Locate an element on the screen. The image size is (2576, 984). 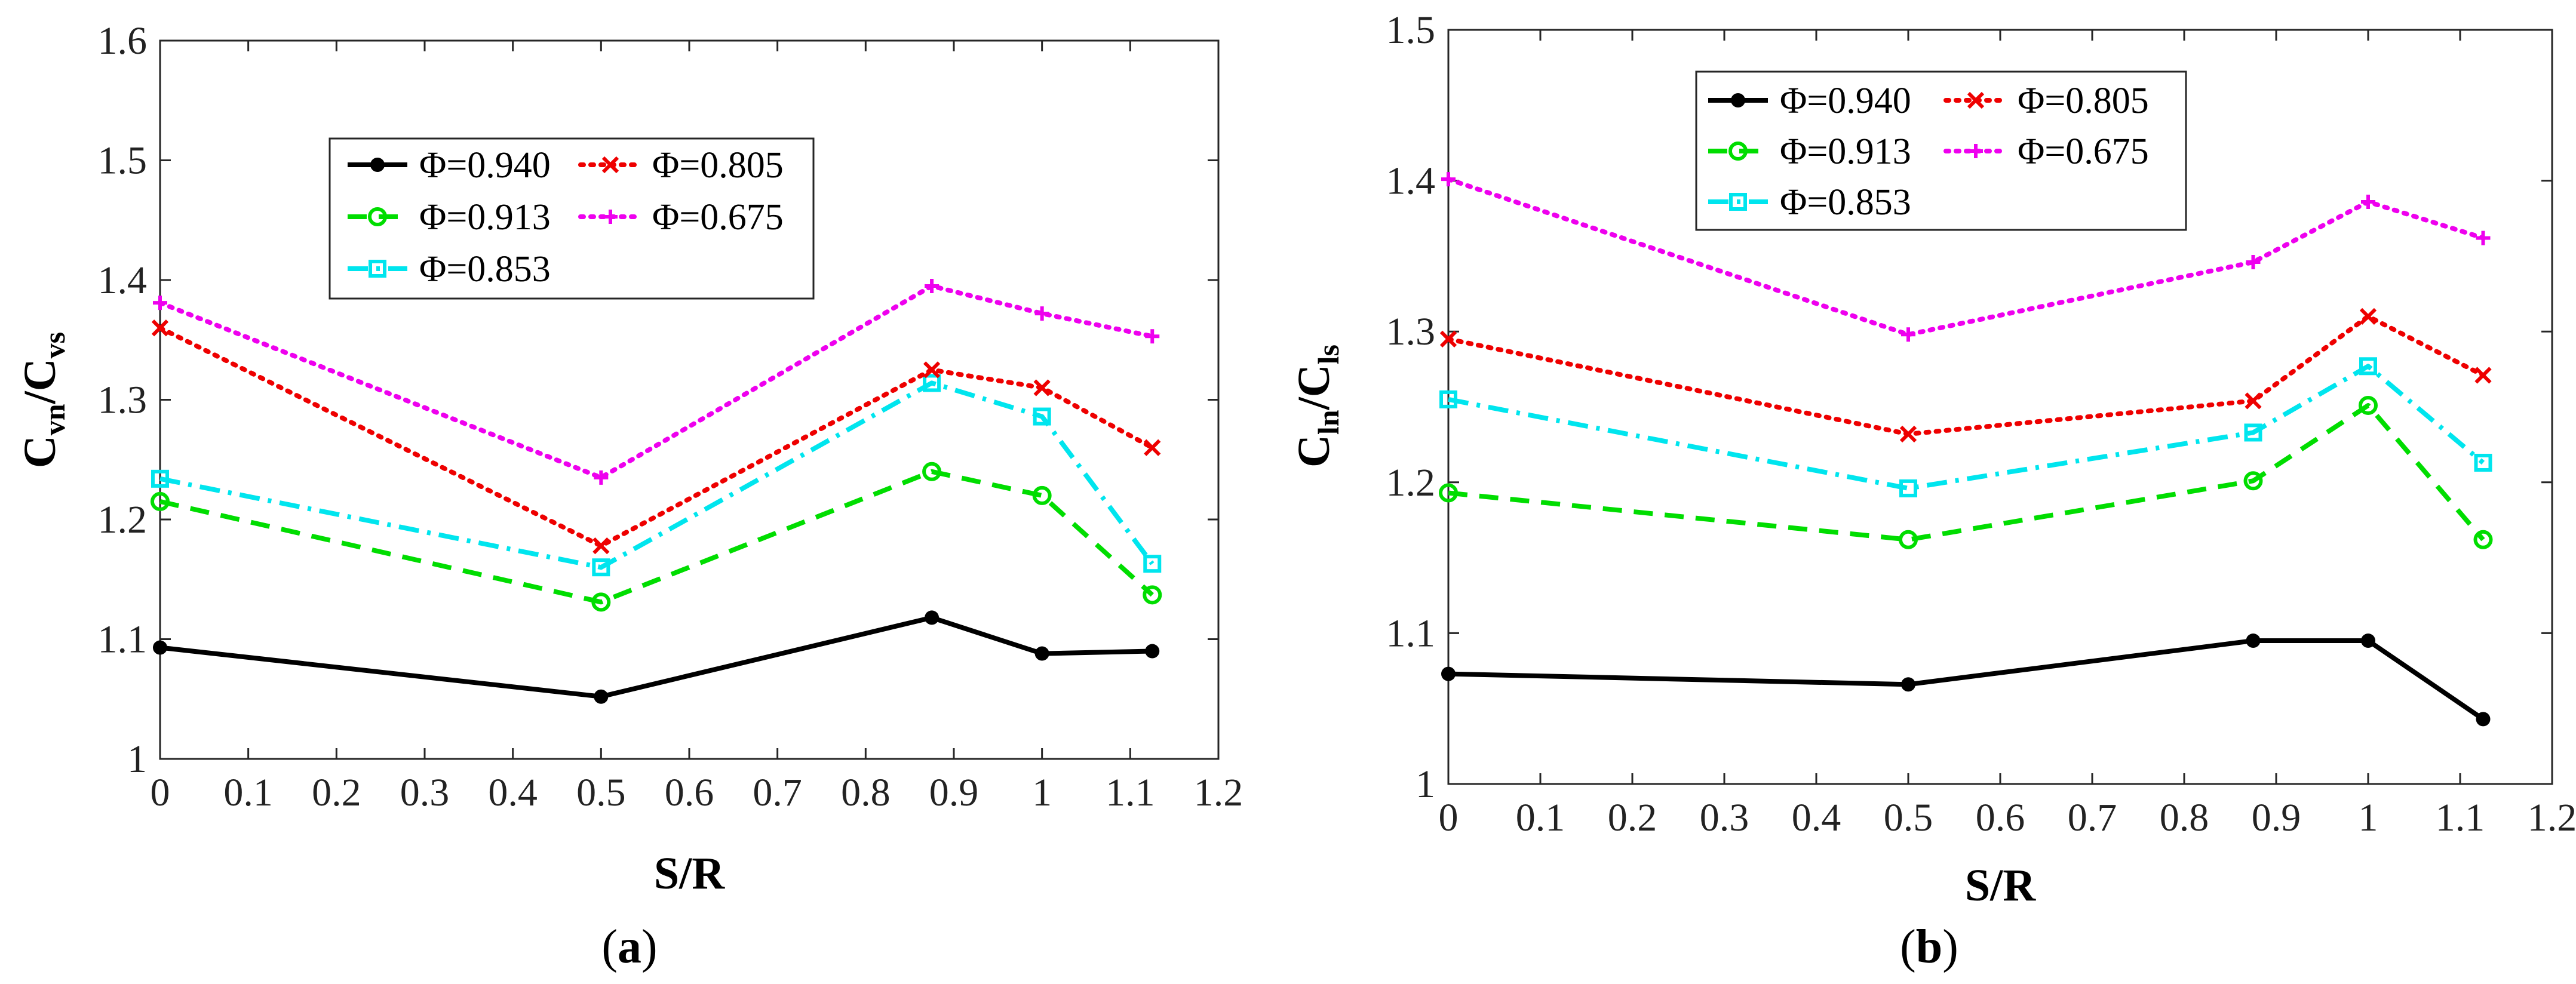
x-tick-label: 0.1 is located at coordinates (1540, 818).